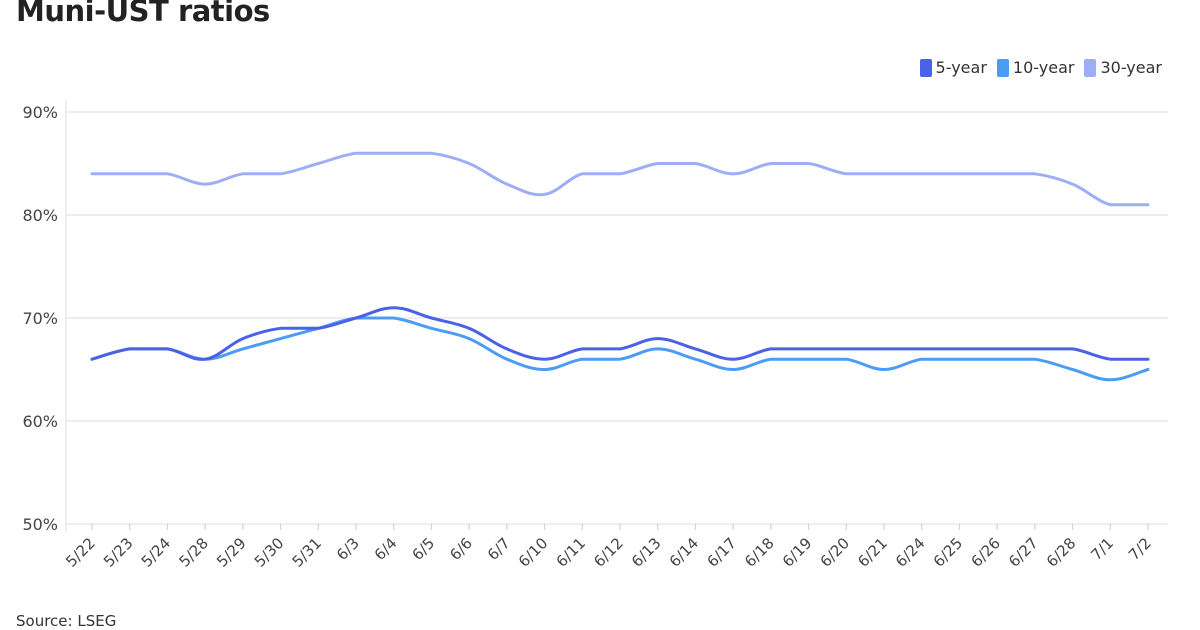 This screenshot has height=630, width=1200. What do you see at coordinates (386, 549) in the screenshot?
I see `x-tick-label: 6/4` at bounding box center [386, 549].